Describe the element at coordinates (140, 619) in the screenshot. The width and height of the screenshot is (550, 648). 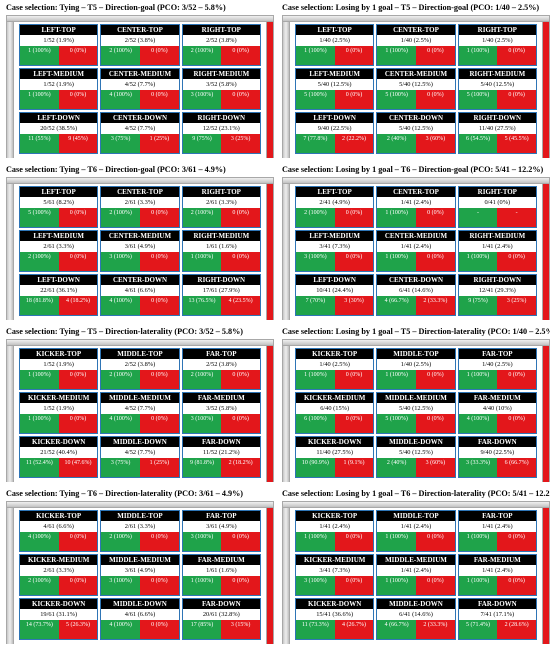
I see `goal-zone: MIDDLE-DOWN 4/61 (6.6%) 4 (100%) 0 (0%)` at that location.